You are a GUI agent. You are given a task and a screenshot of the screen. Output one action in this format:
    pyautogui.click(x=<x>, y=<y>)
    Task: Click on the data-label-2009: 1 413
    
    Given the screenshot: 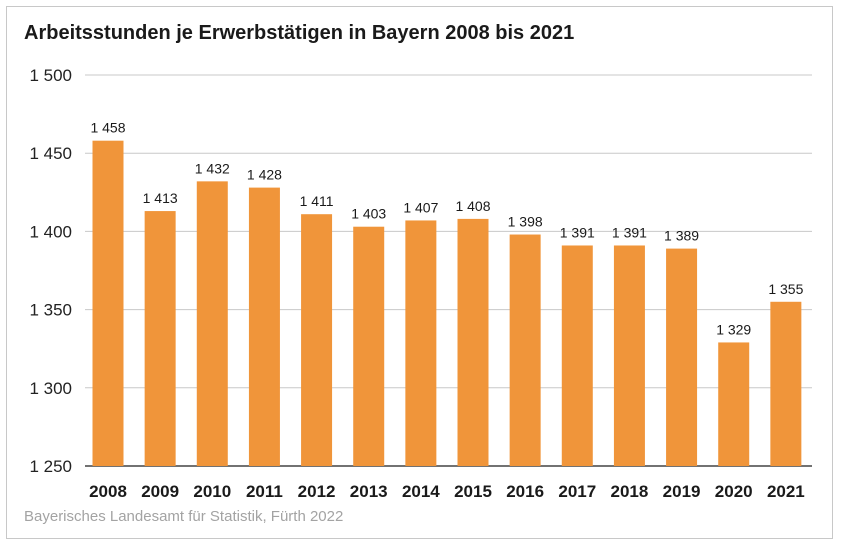 What is the action you would take?
    pyautogui.click(x=160, y=198)
    